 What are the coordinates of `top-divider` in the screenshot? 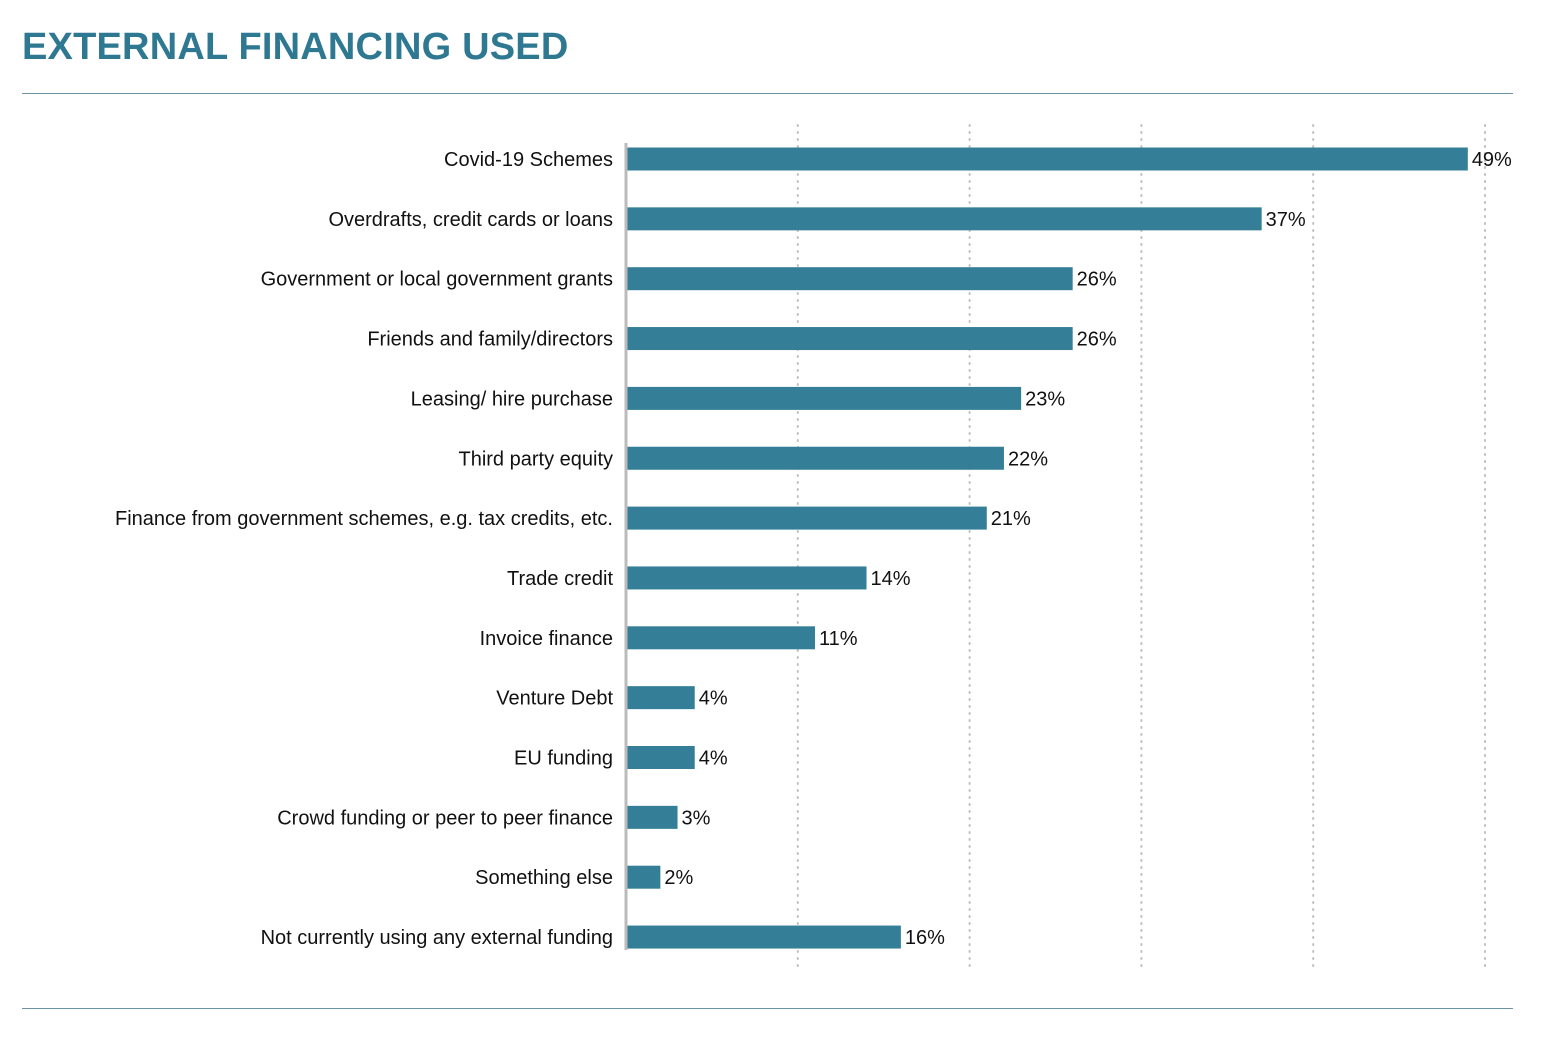 It's located at (767, 93).